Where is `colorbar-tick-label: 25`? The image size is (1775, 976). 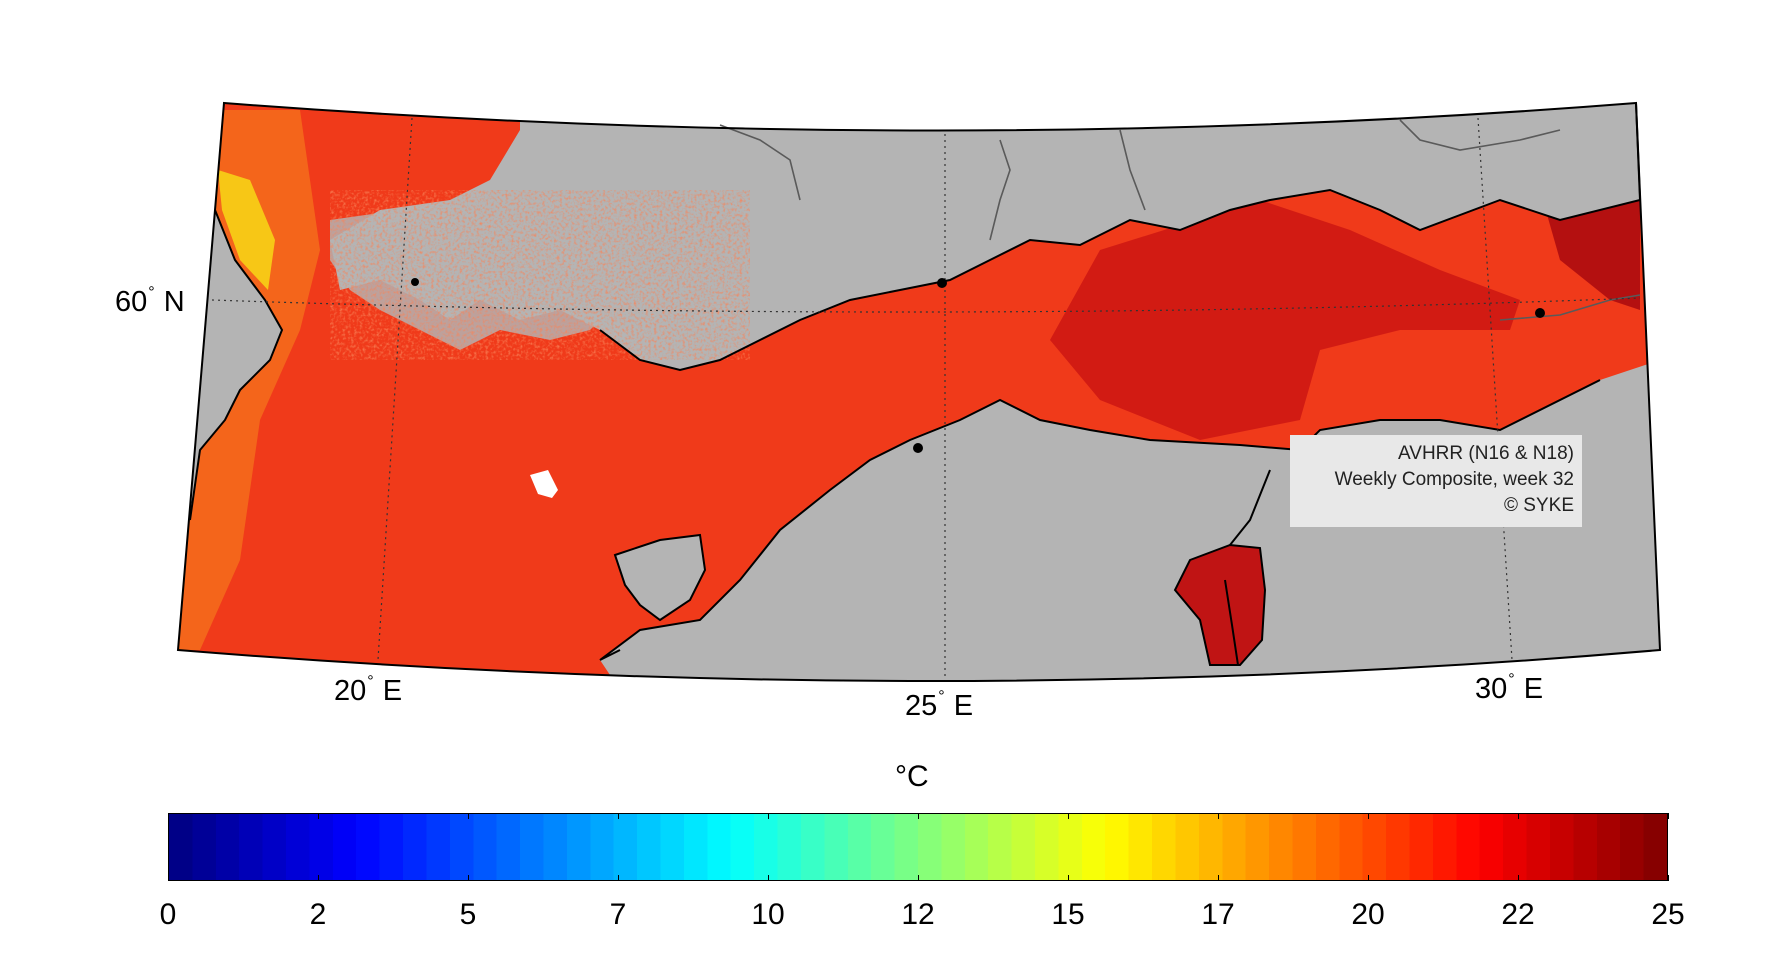
colorbar-tick-label: 25 is located at coordinates (1668, 914).